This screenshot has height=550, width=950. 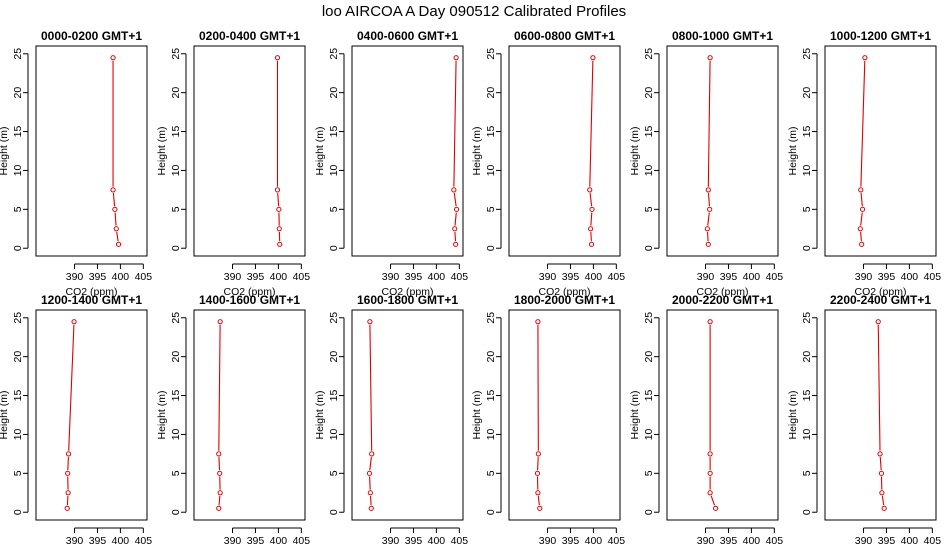 I want to click on x-axis-label: CO2 (ppm), so click(x=881, y=292).